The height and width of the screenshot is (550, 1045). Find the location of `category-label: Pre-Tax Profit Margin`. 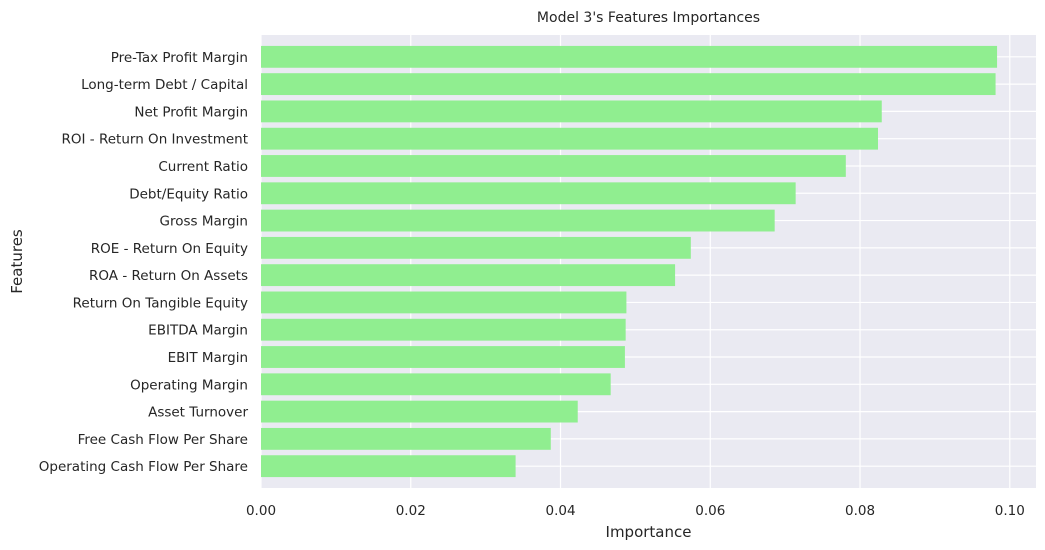

category-label: Pre-Tax Profit Margin is located at coordinates (179, 58).